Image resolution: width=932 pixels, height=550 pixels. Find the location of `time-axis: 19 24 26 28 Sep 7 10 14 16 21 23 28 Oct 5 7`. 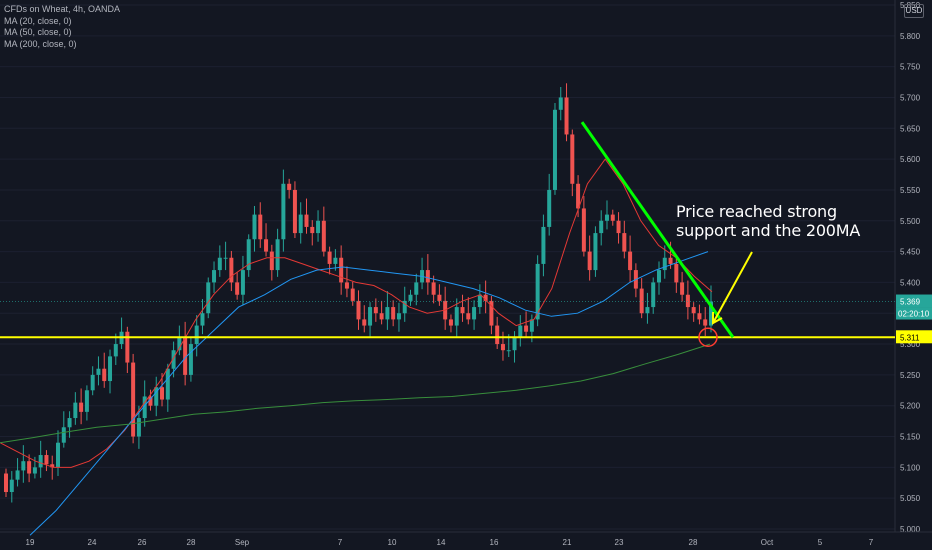

time-axis: 19 24 26 28 Sep 7 10 14 16 21 23 28 Oct 5 7 is located at coordinates (466, 539).